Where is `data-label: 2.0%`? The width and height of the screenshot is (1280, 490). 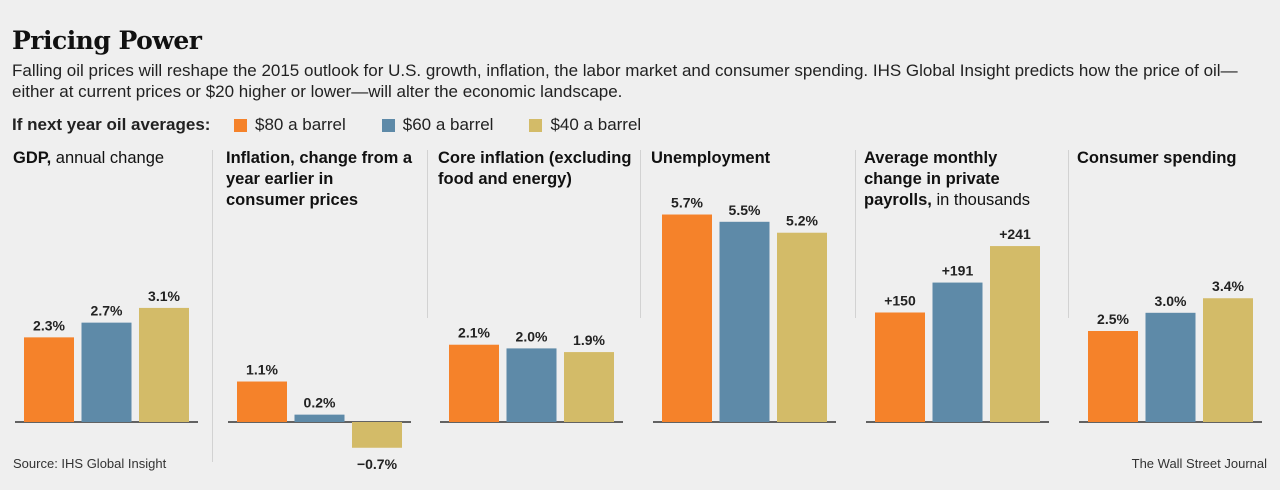 data-label: 2.0% is located at coordinates (532, 336).